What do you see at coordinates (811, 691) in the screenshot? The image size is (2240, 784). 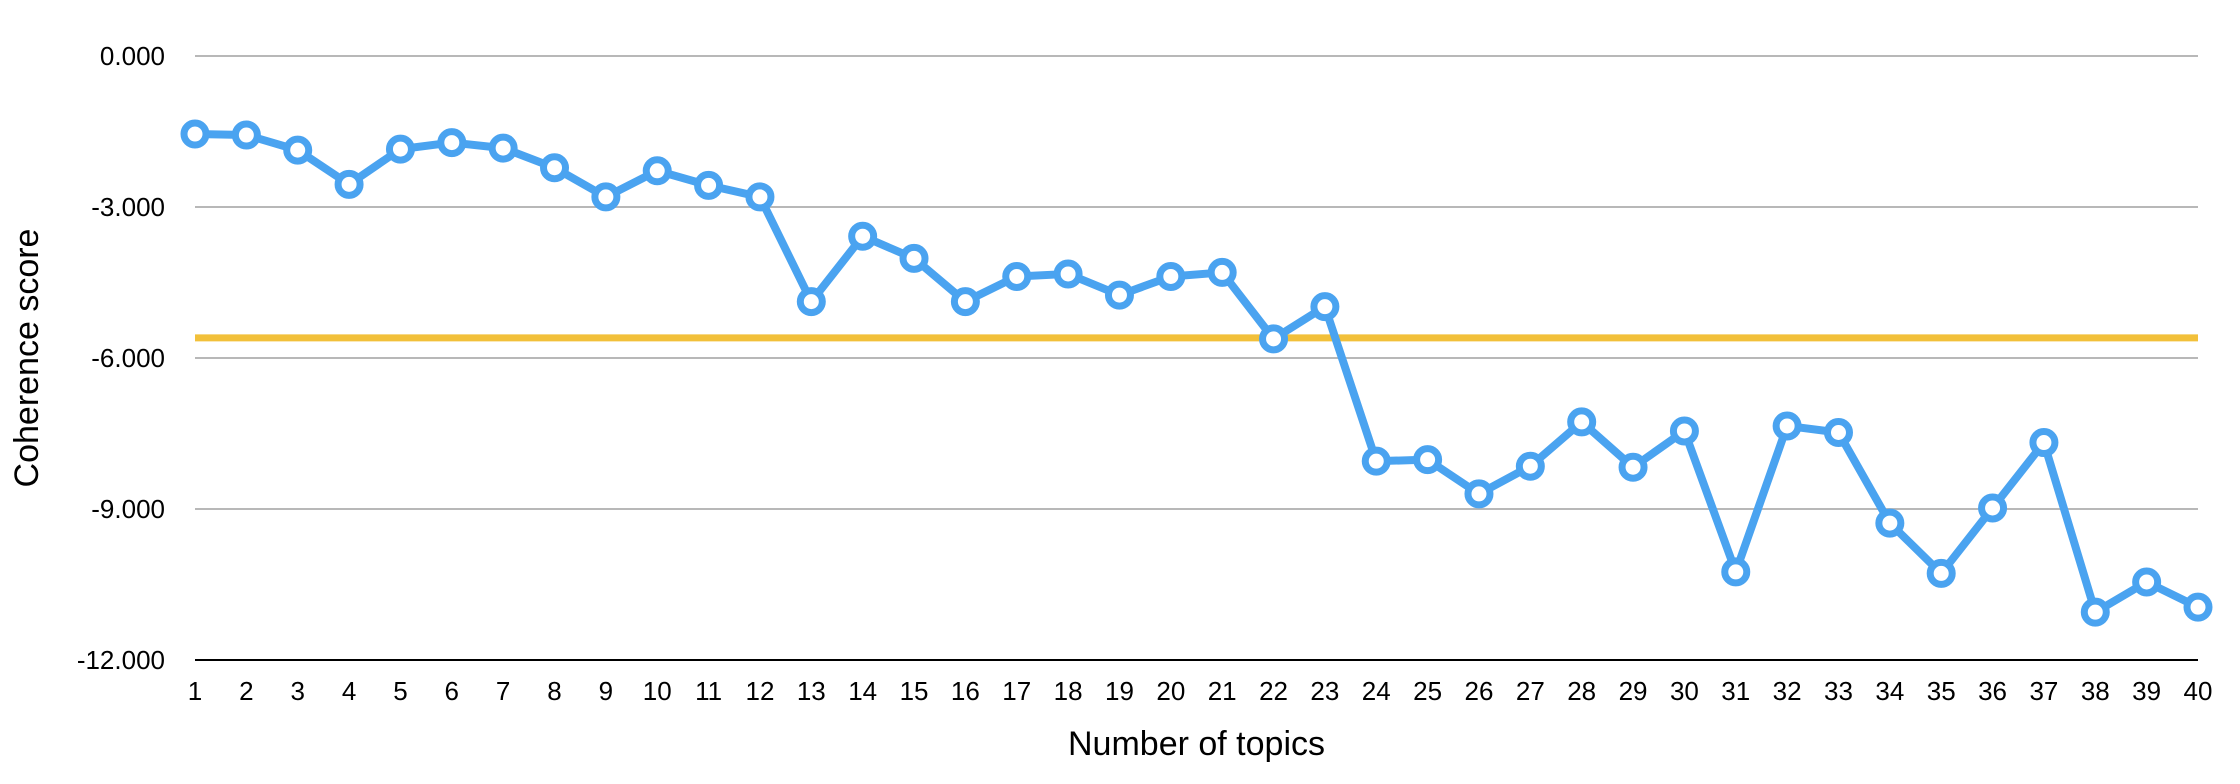 I see `x-tick-label: 13` at bounding box center [811, 691].